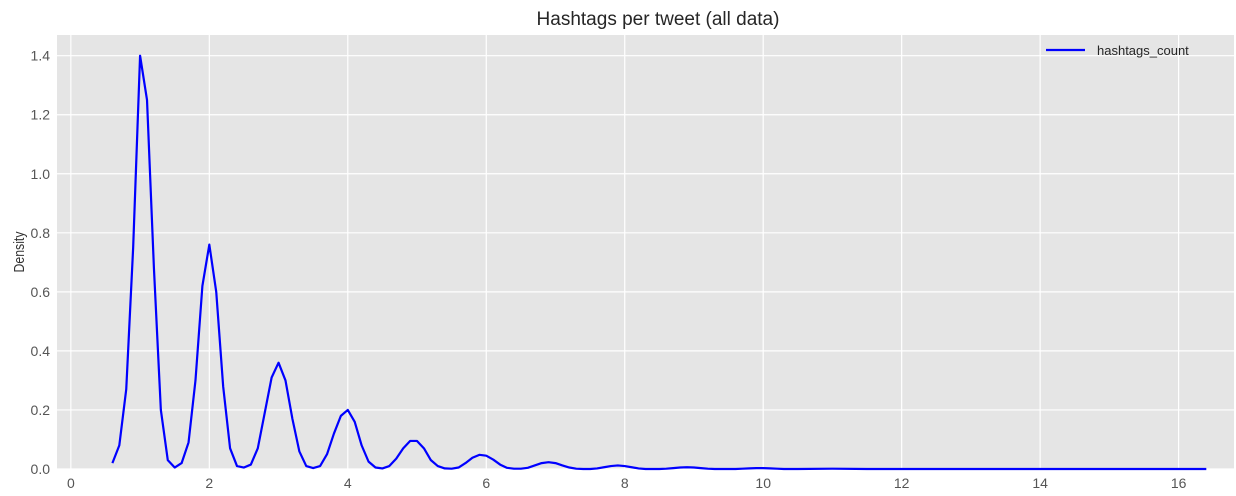 This screenshot has width=1236, height=496. I want to click on y-tick-label: 1.4, so click(41, 56).